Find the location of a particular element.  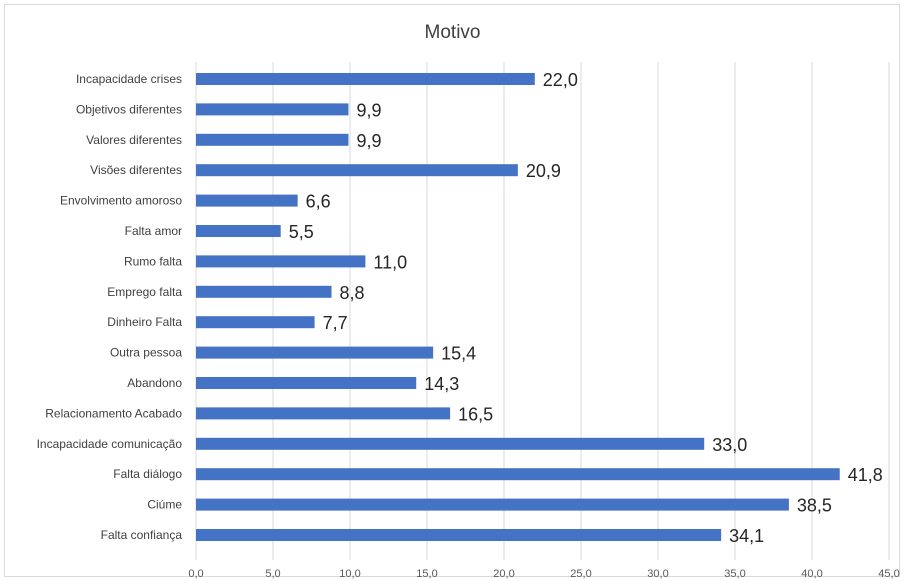

data-label: 11,0 is located at coordinates (390, 262).